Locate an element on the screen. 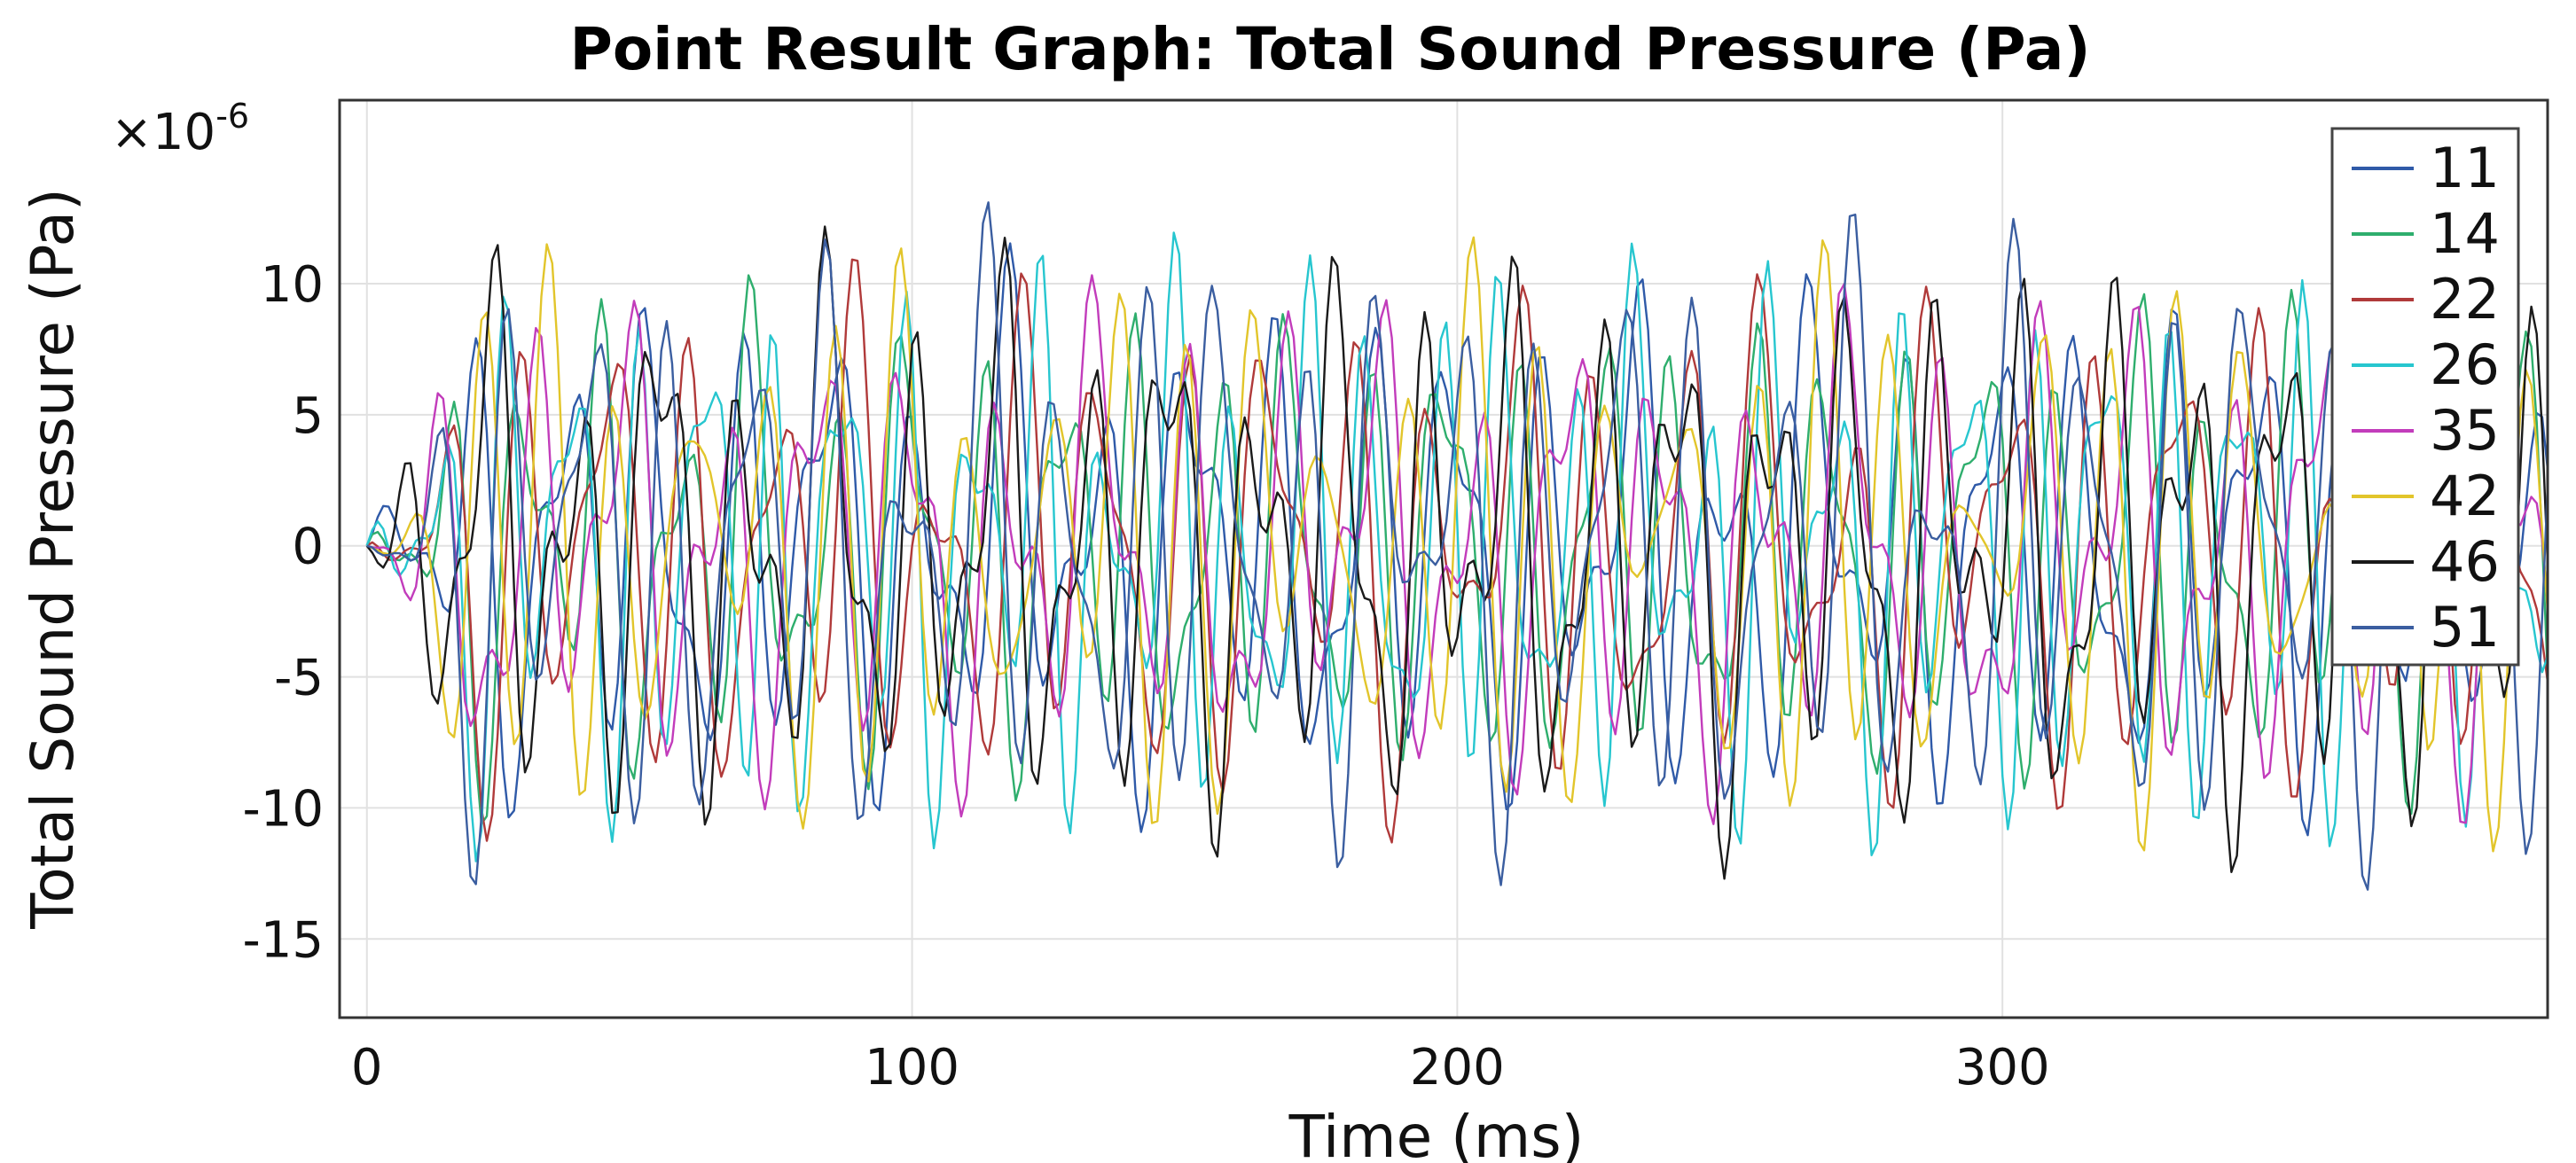 The height and width of the screenshot is (1163, 2576). legend-label-42: 42 is located at coordinates (2465, 496).